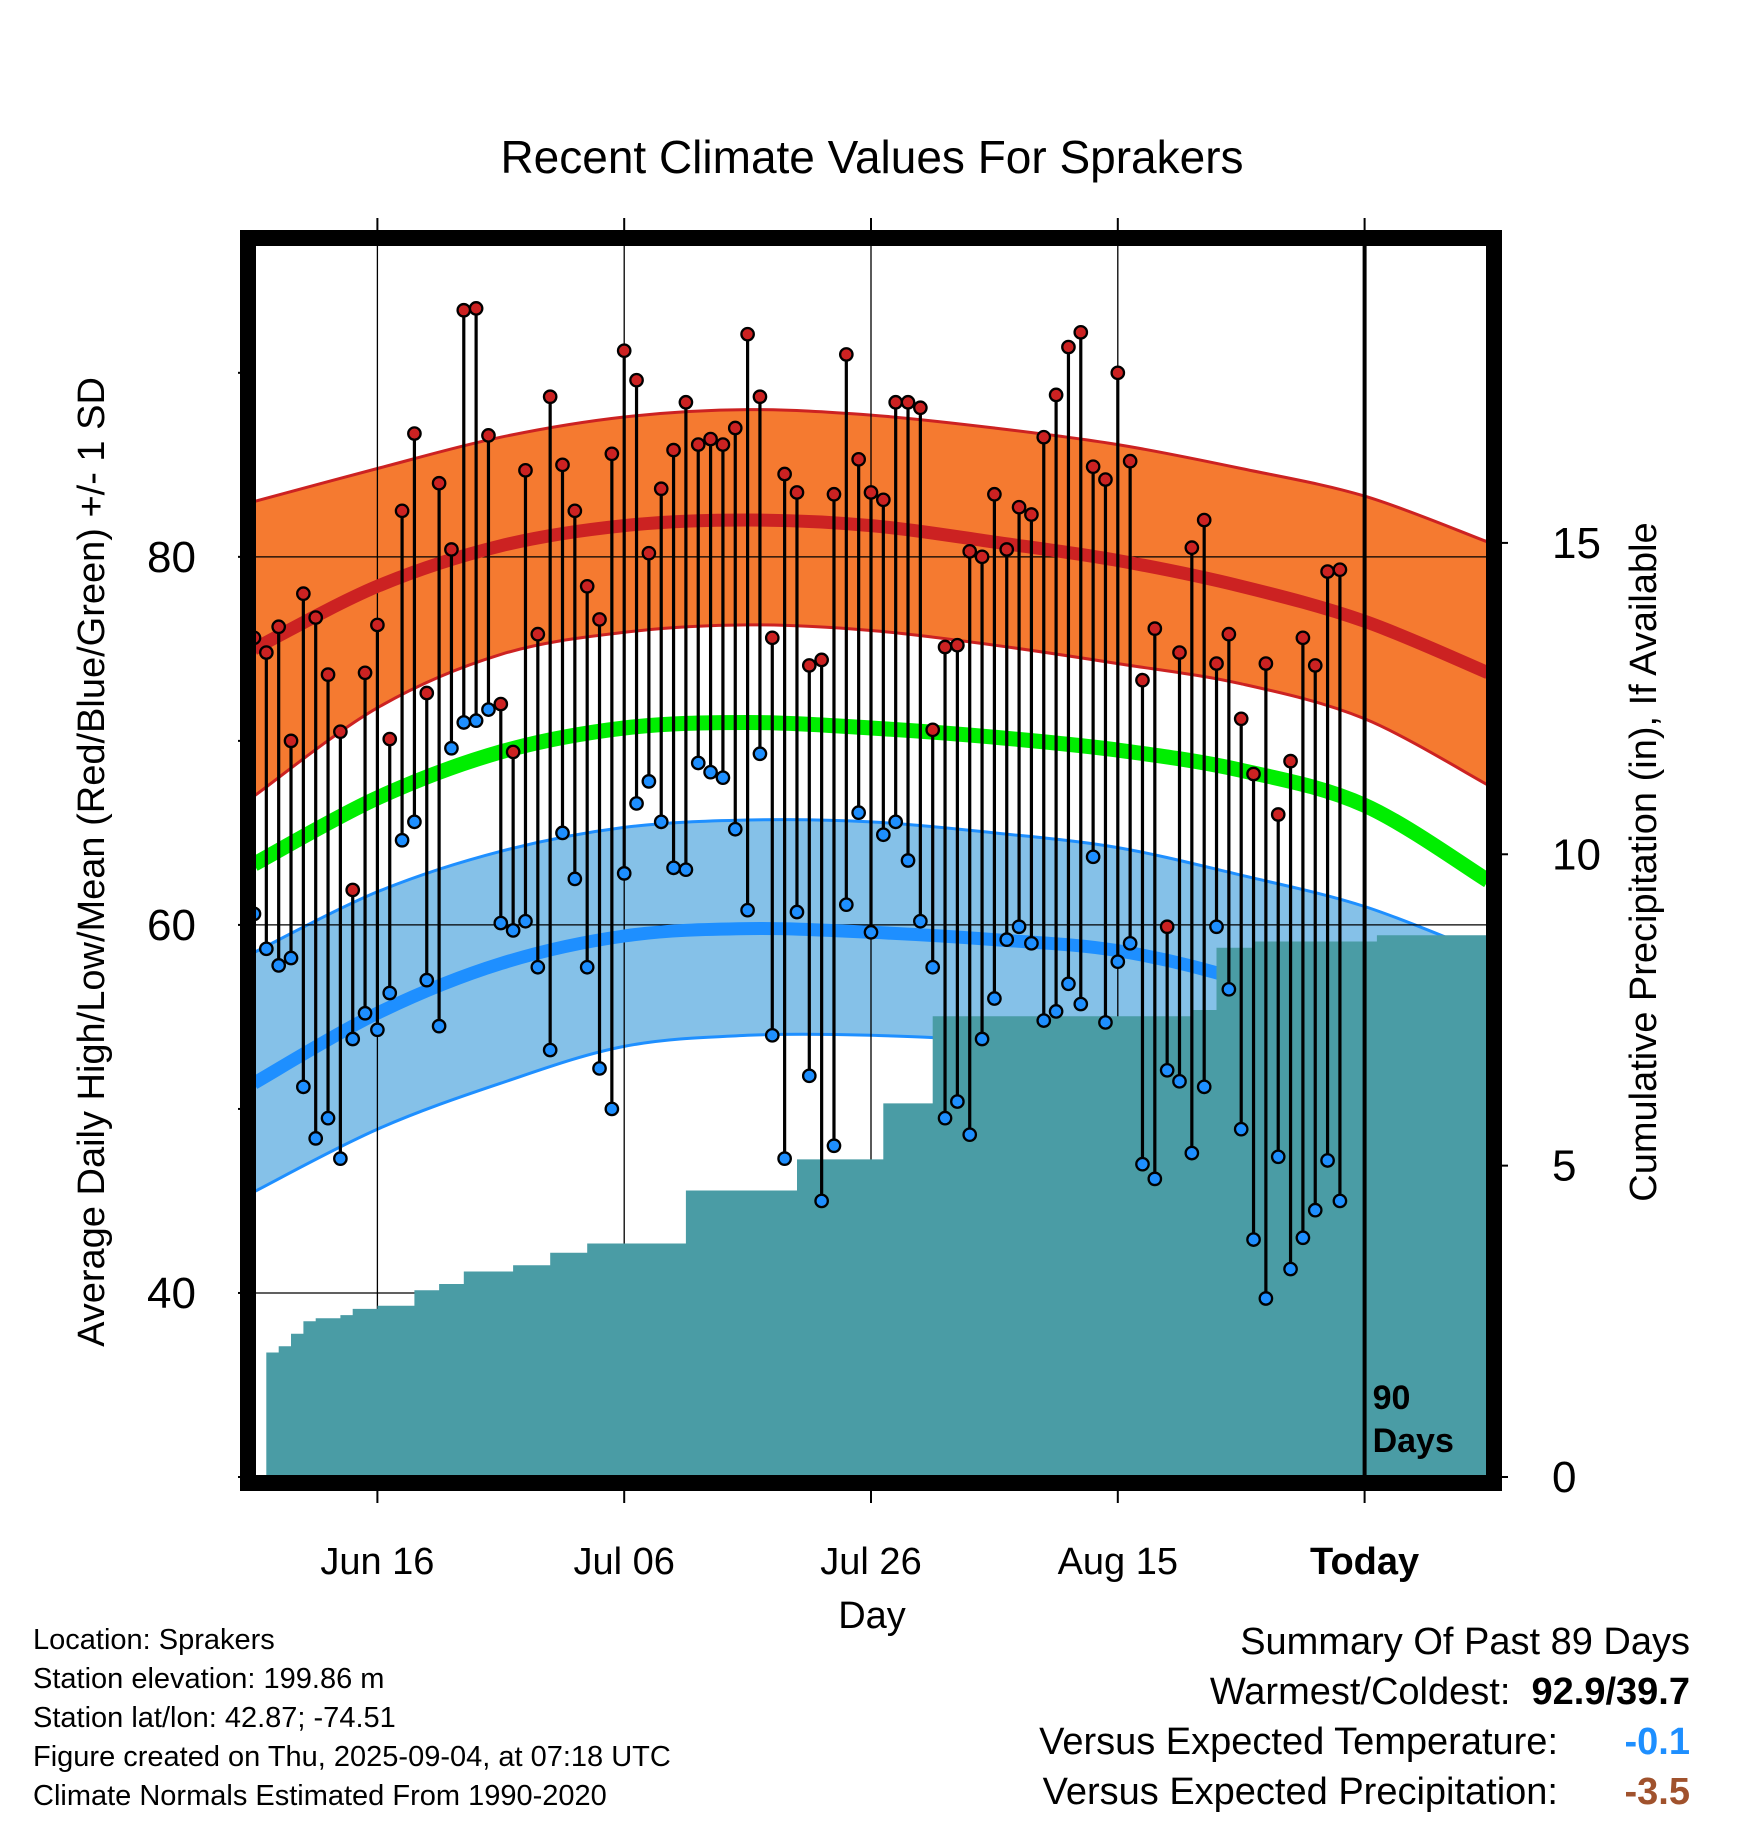  Describe the element at coordinates (377, 1562) in the screenshot. I see `x-tick-label: Jun 16` at that location.